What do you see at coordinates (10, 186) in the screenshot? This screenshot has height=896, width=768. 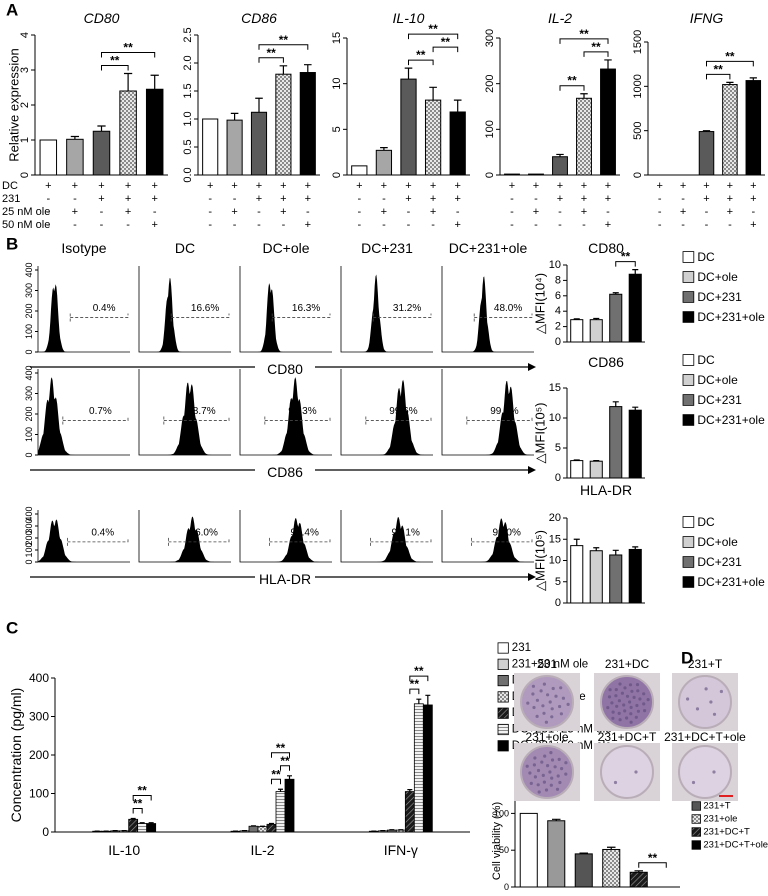 I see `condition-label: DC` at bounding box center [10, 186].